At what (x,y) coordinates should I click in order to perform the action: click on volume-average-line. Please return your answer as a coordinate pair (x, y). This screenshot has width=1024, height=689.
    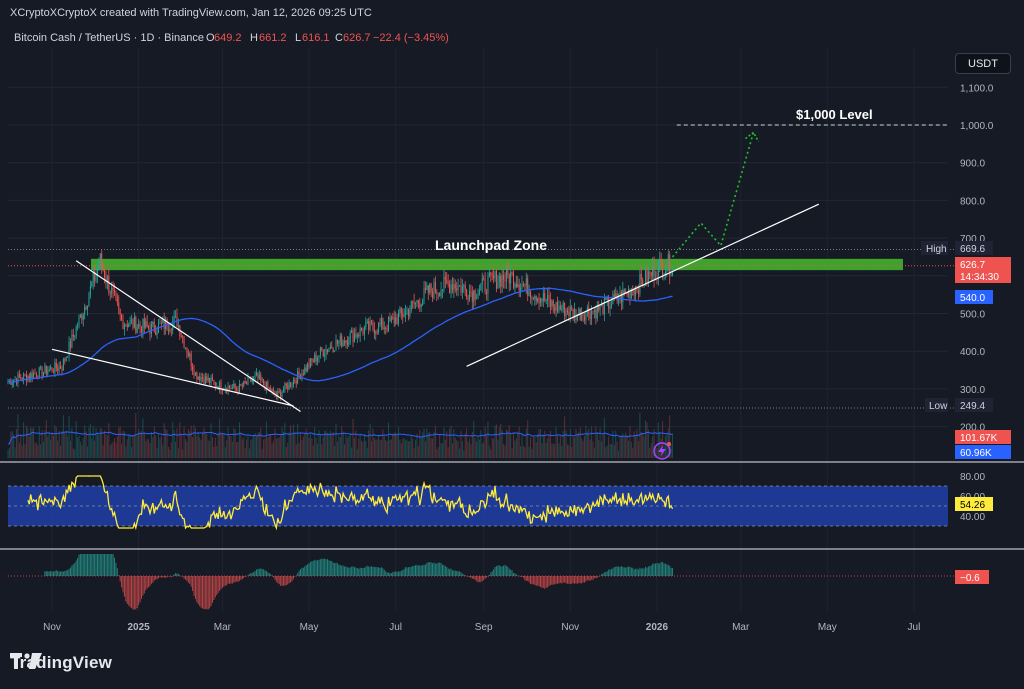
    Looking at the image, I should click on (340, 438).